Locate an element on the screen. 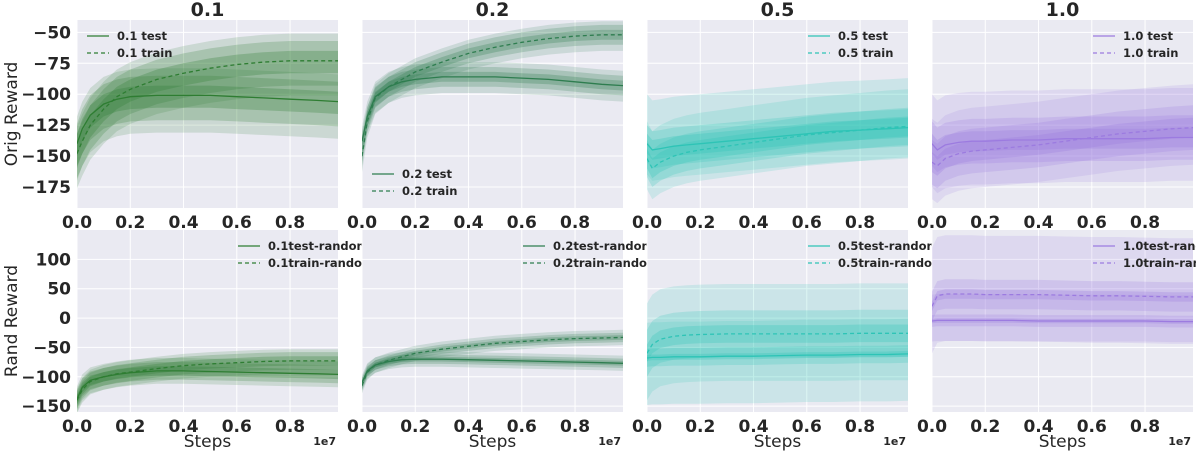  x-tick-label-r1-c3-3: 0.6 is located at coordinates (1092, 427).